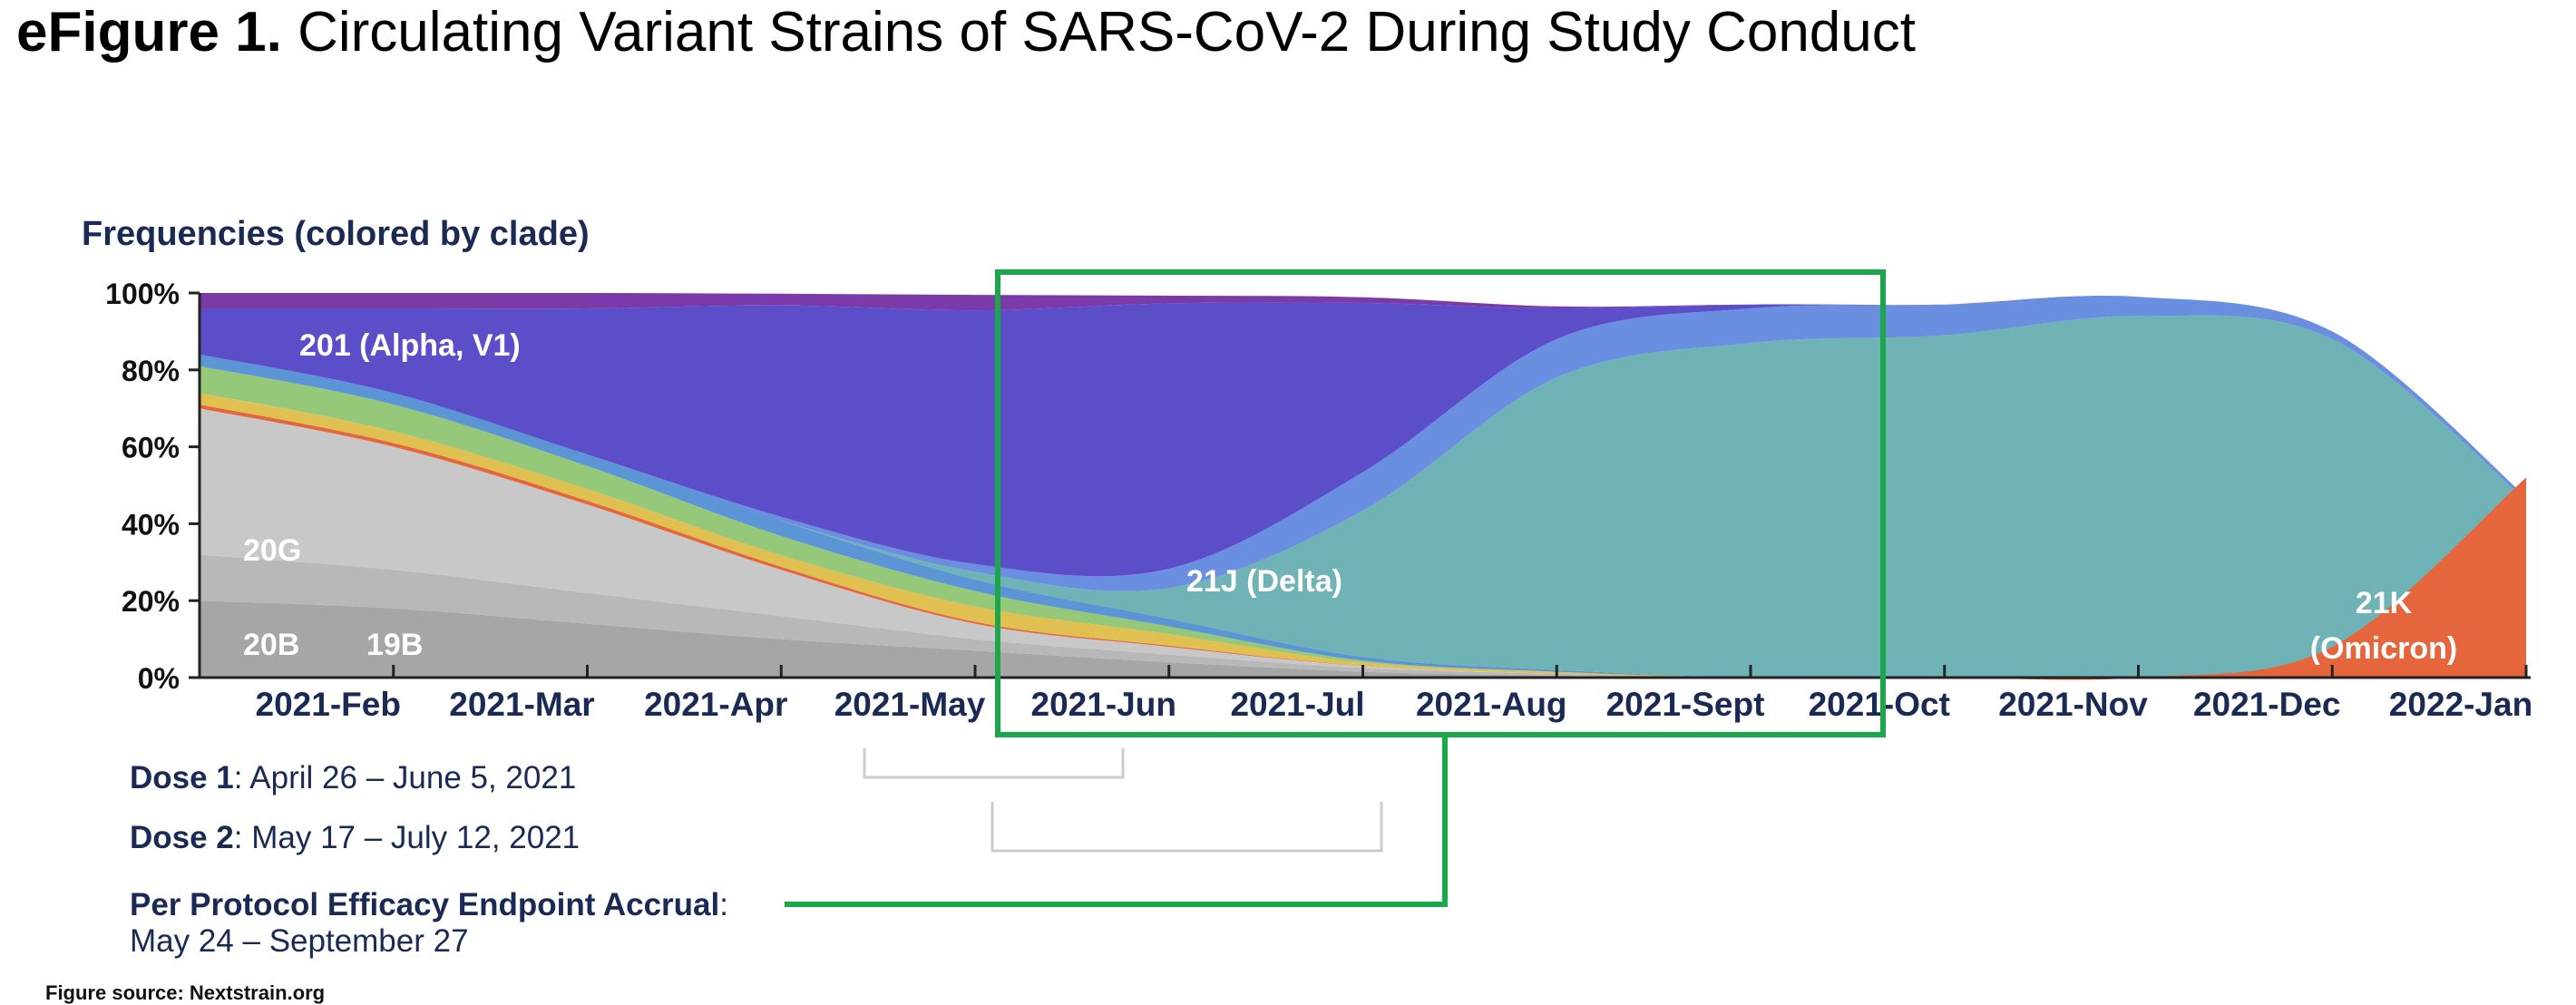 This screenshot has height=1005, width=2576. I want to click on area-20b, so click(1363, 639).